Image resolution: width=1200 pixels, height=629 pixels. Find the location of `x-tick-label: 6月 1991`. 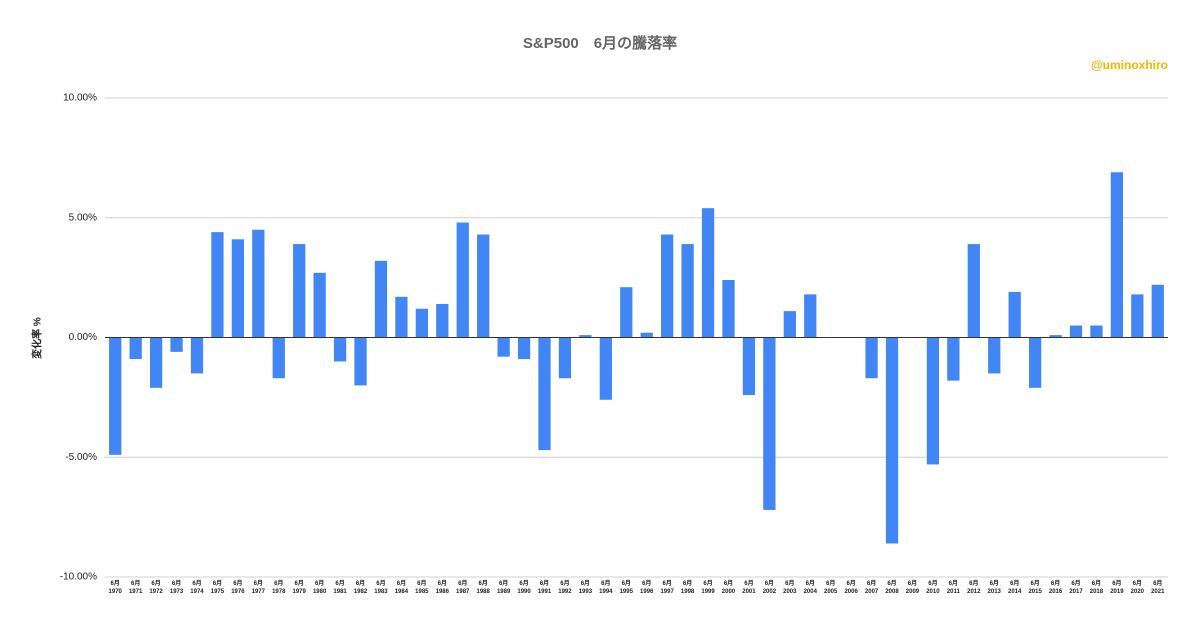

x-tick-label: 6月 1991 is located at coordinates (544, 588).